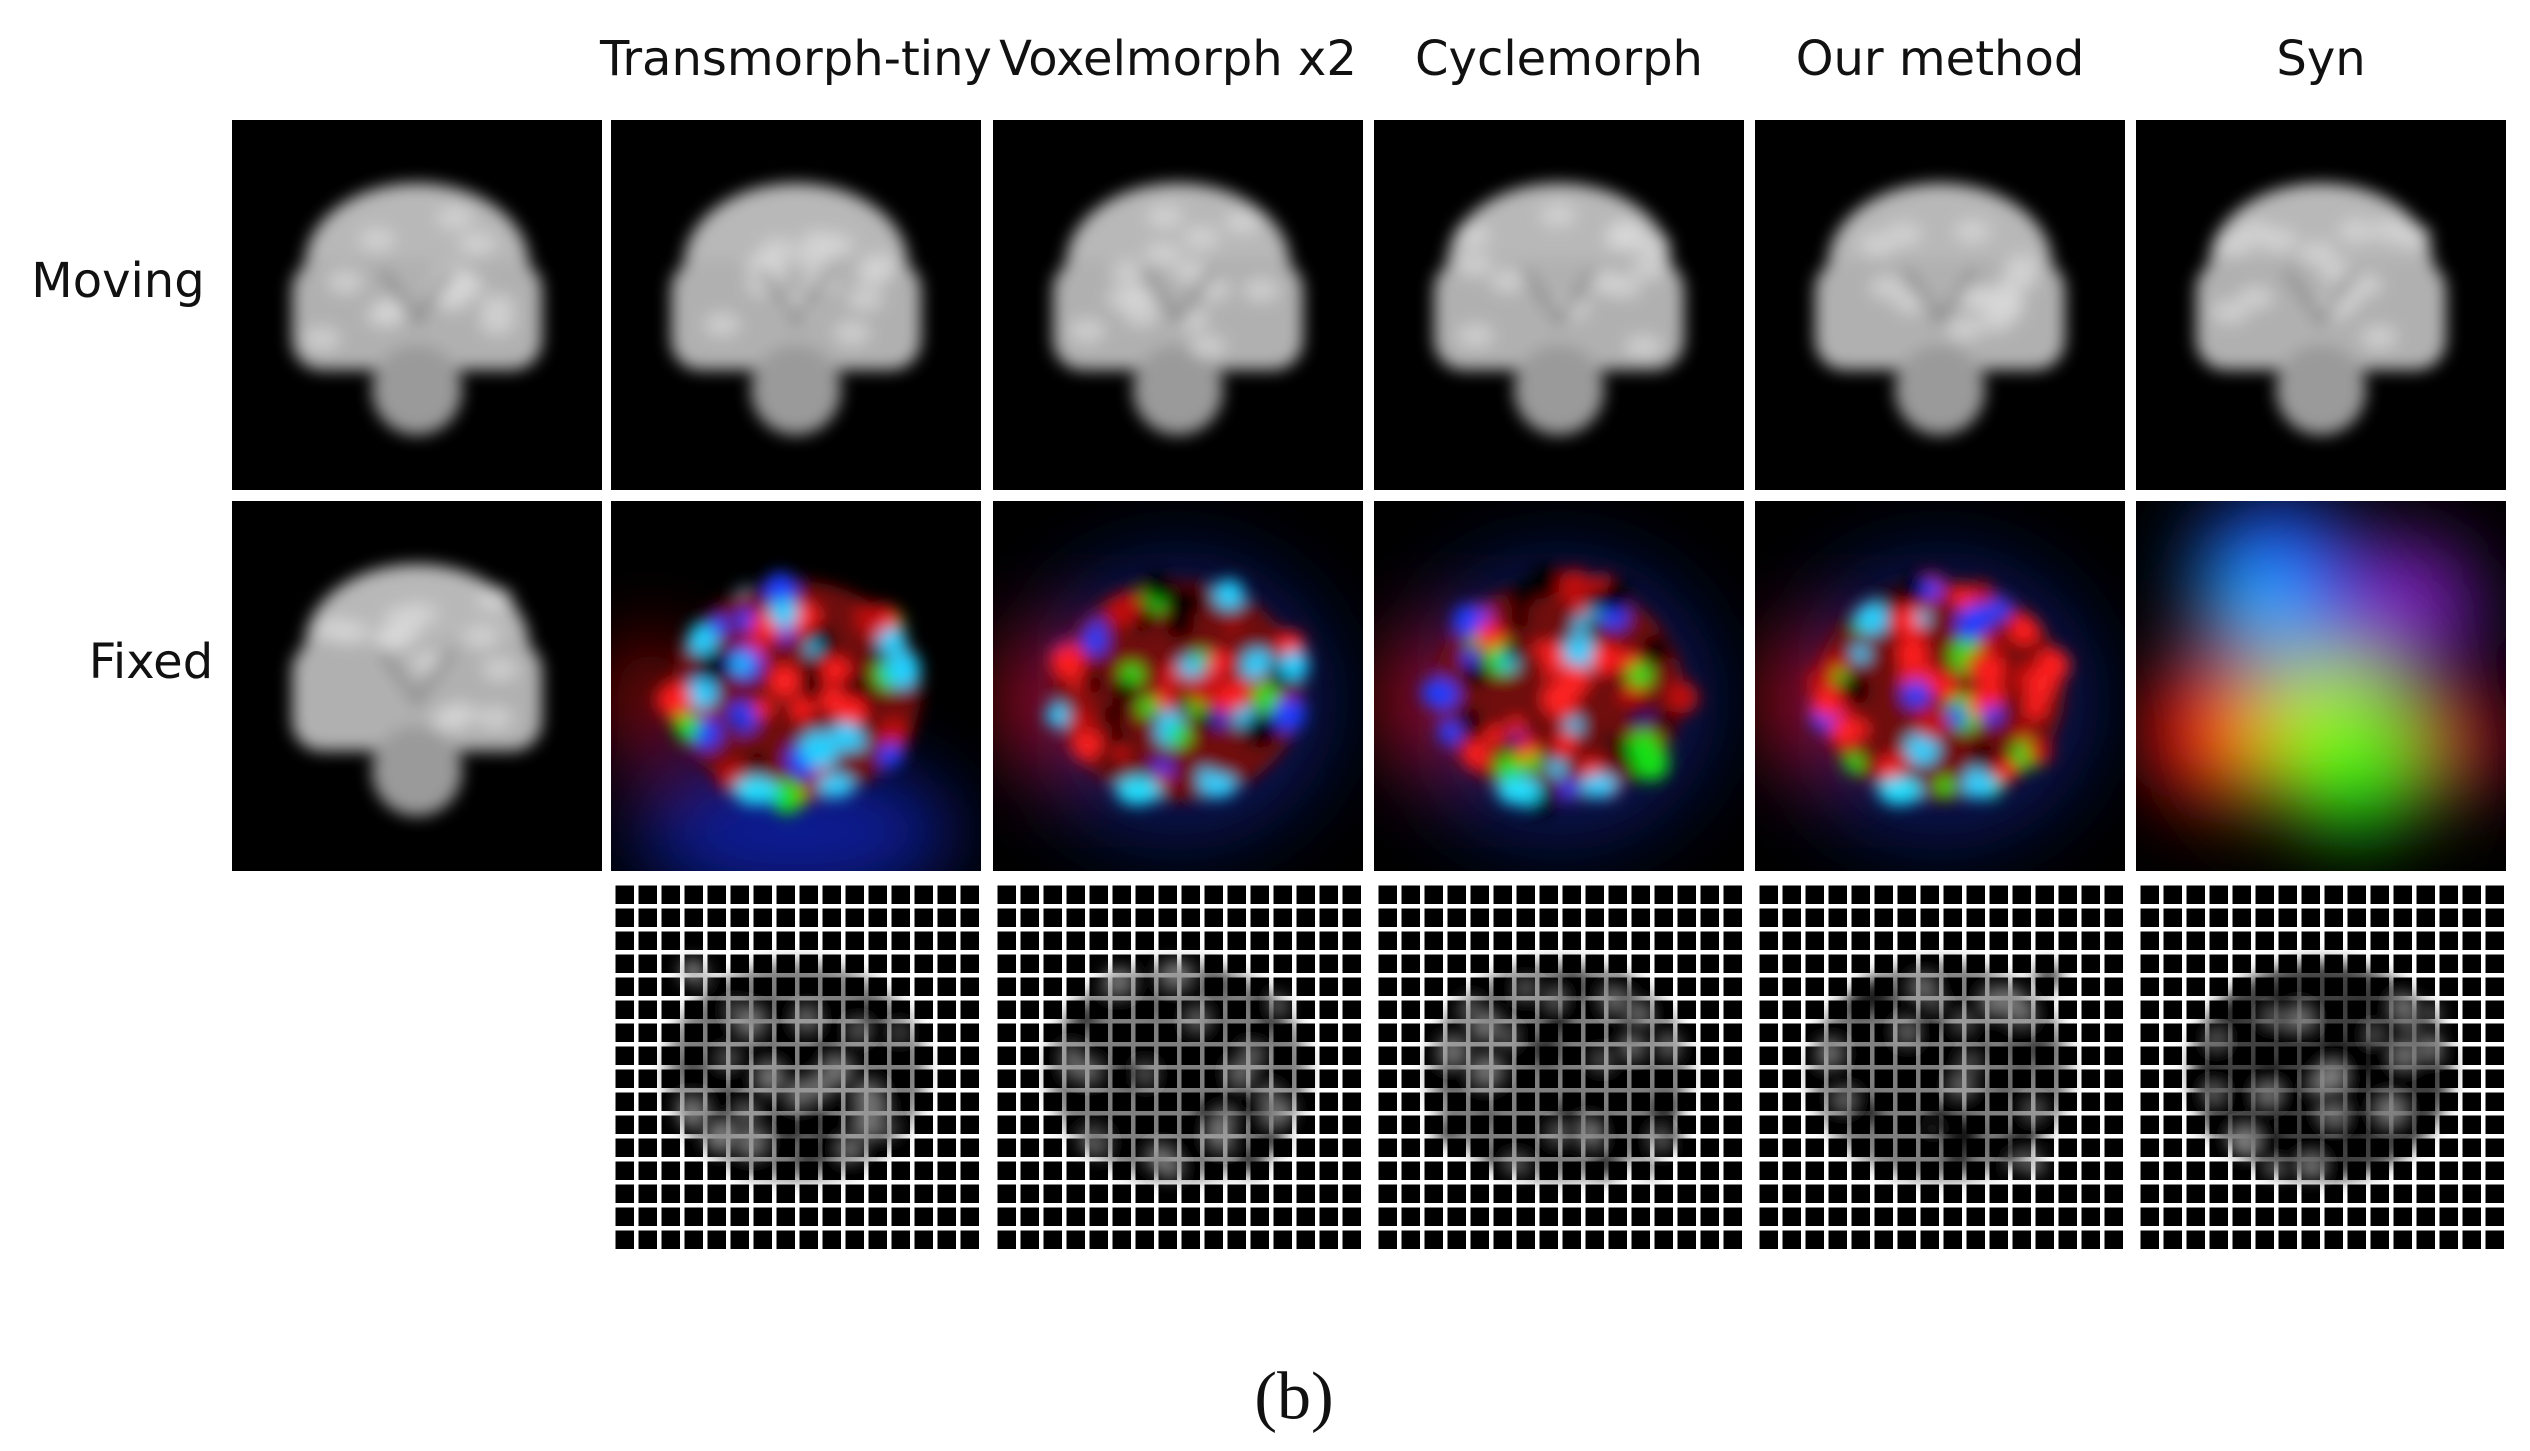 The width and height of the screenshot is (2530, 1451). I want to click on halo, so click(796, 816).